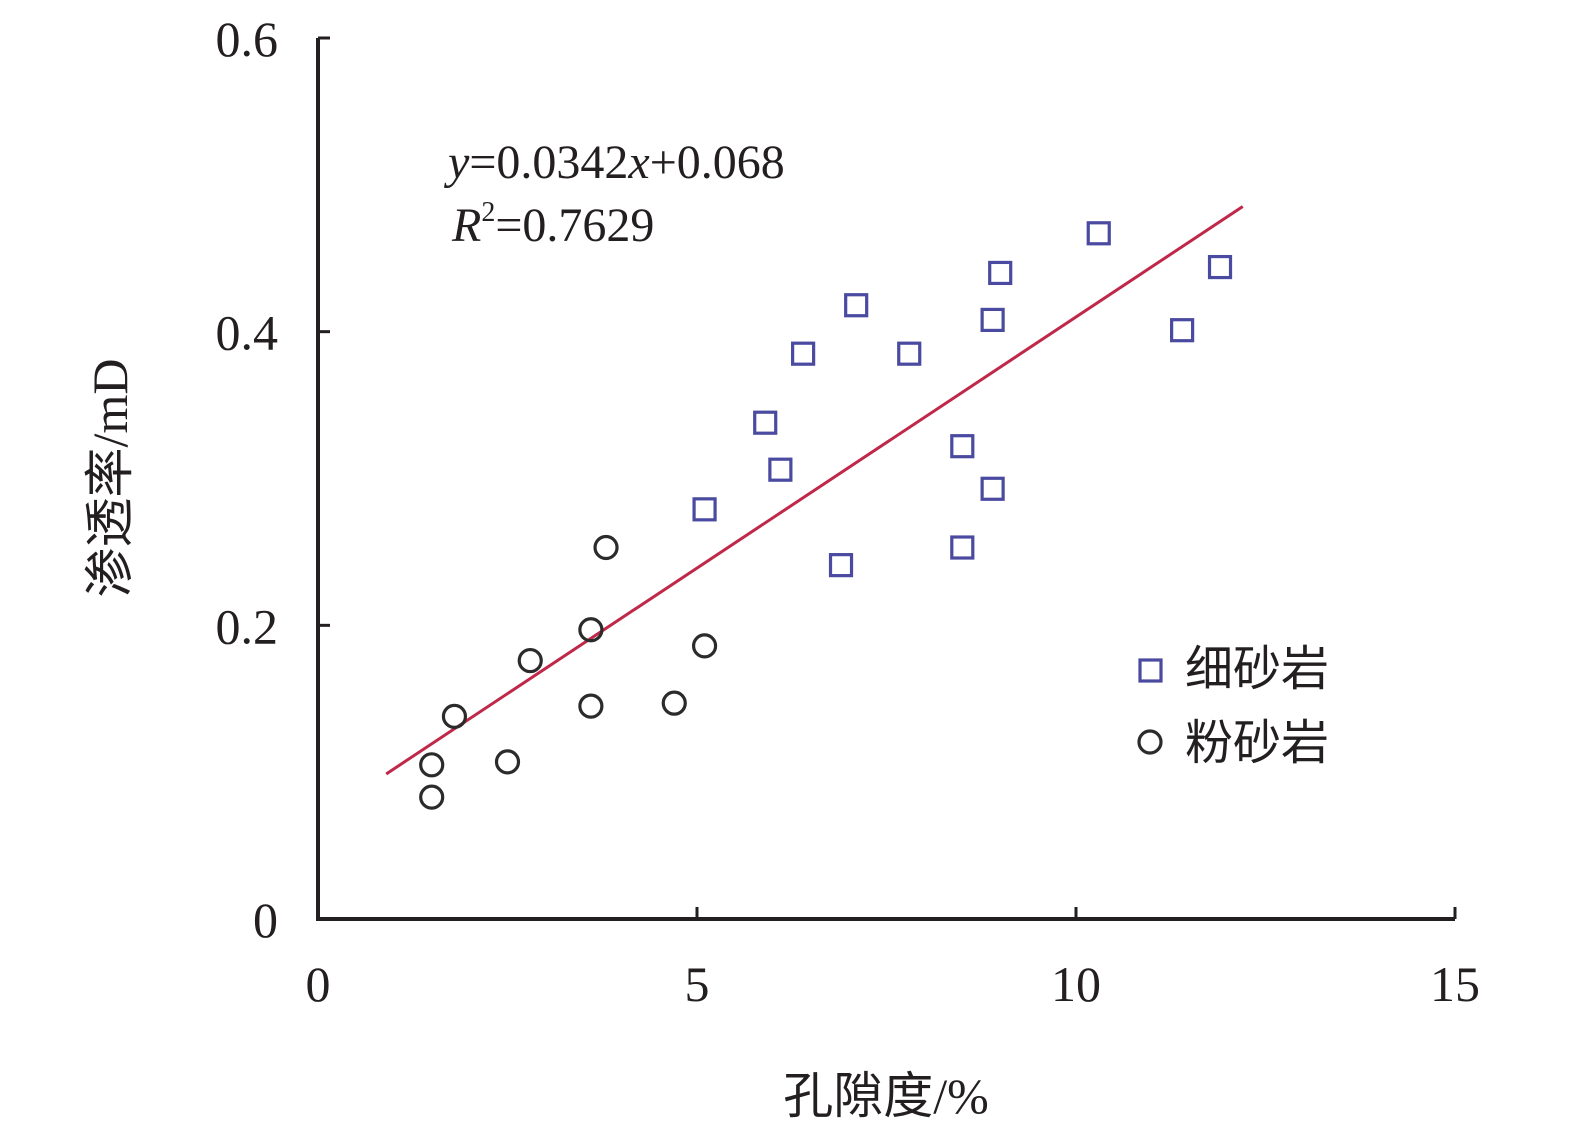 Image resolution: width=1575 pixels, height=1142 pixels. I want to click on x-tick-label: 5, so click(697, 984).